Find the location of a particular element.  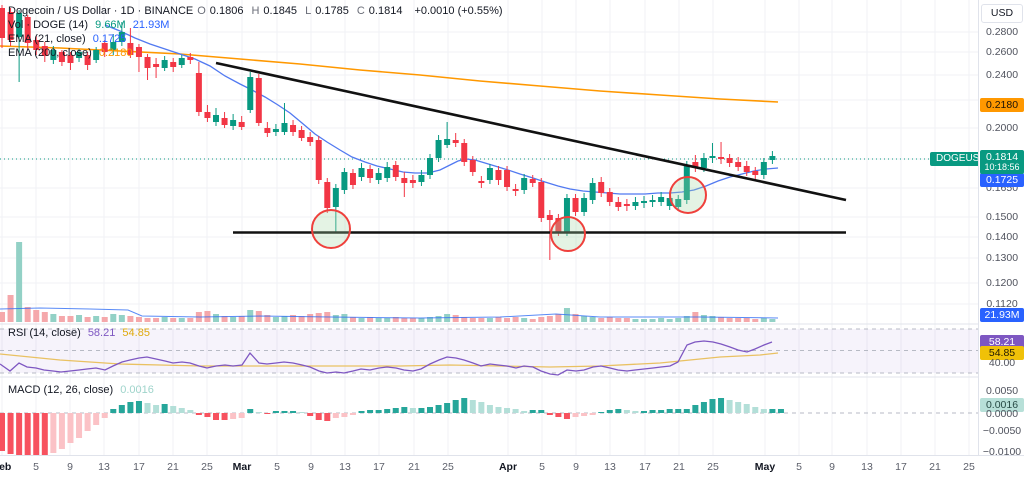

price-badge: 0.2180 is located at coordinates (1002, 105).